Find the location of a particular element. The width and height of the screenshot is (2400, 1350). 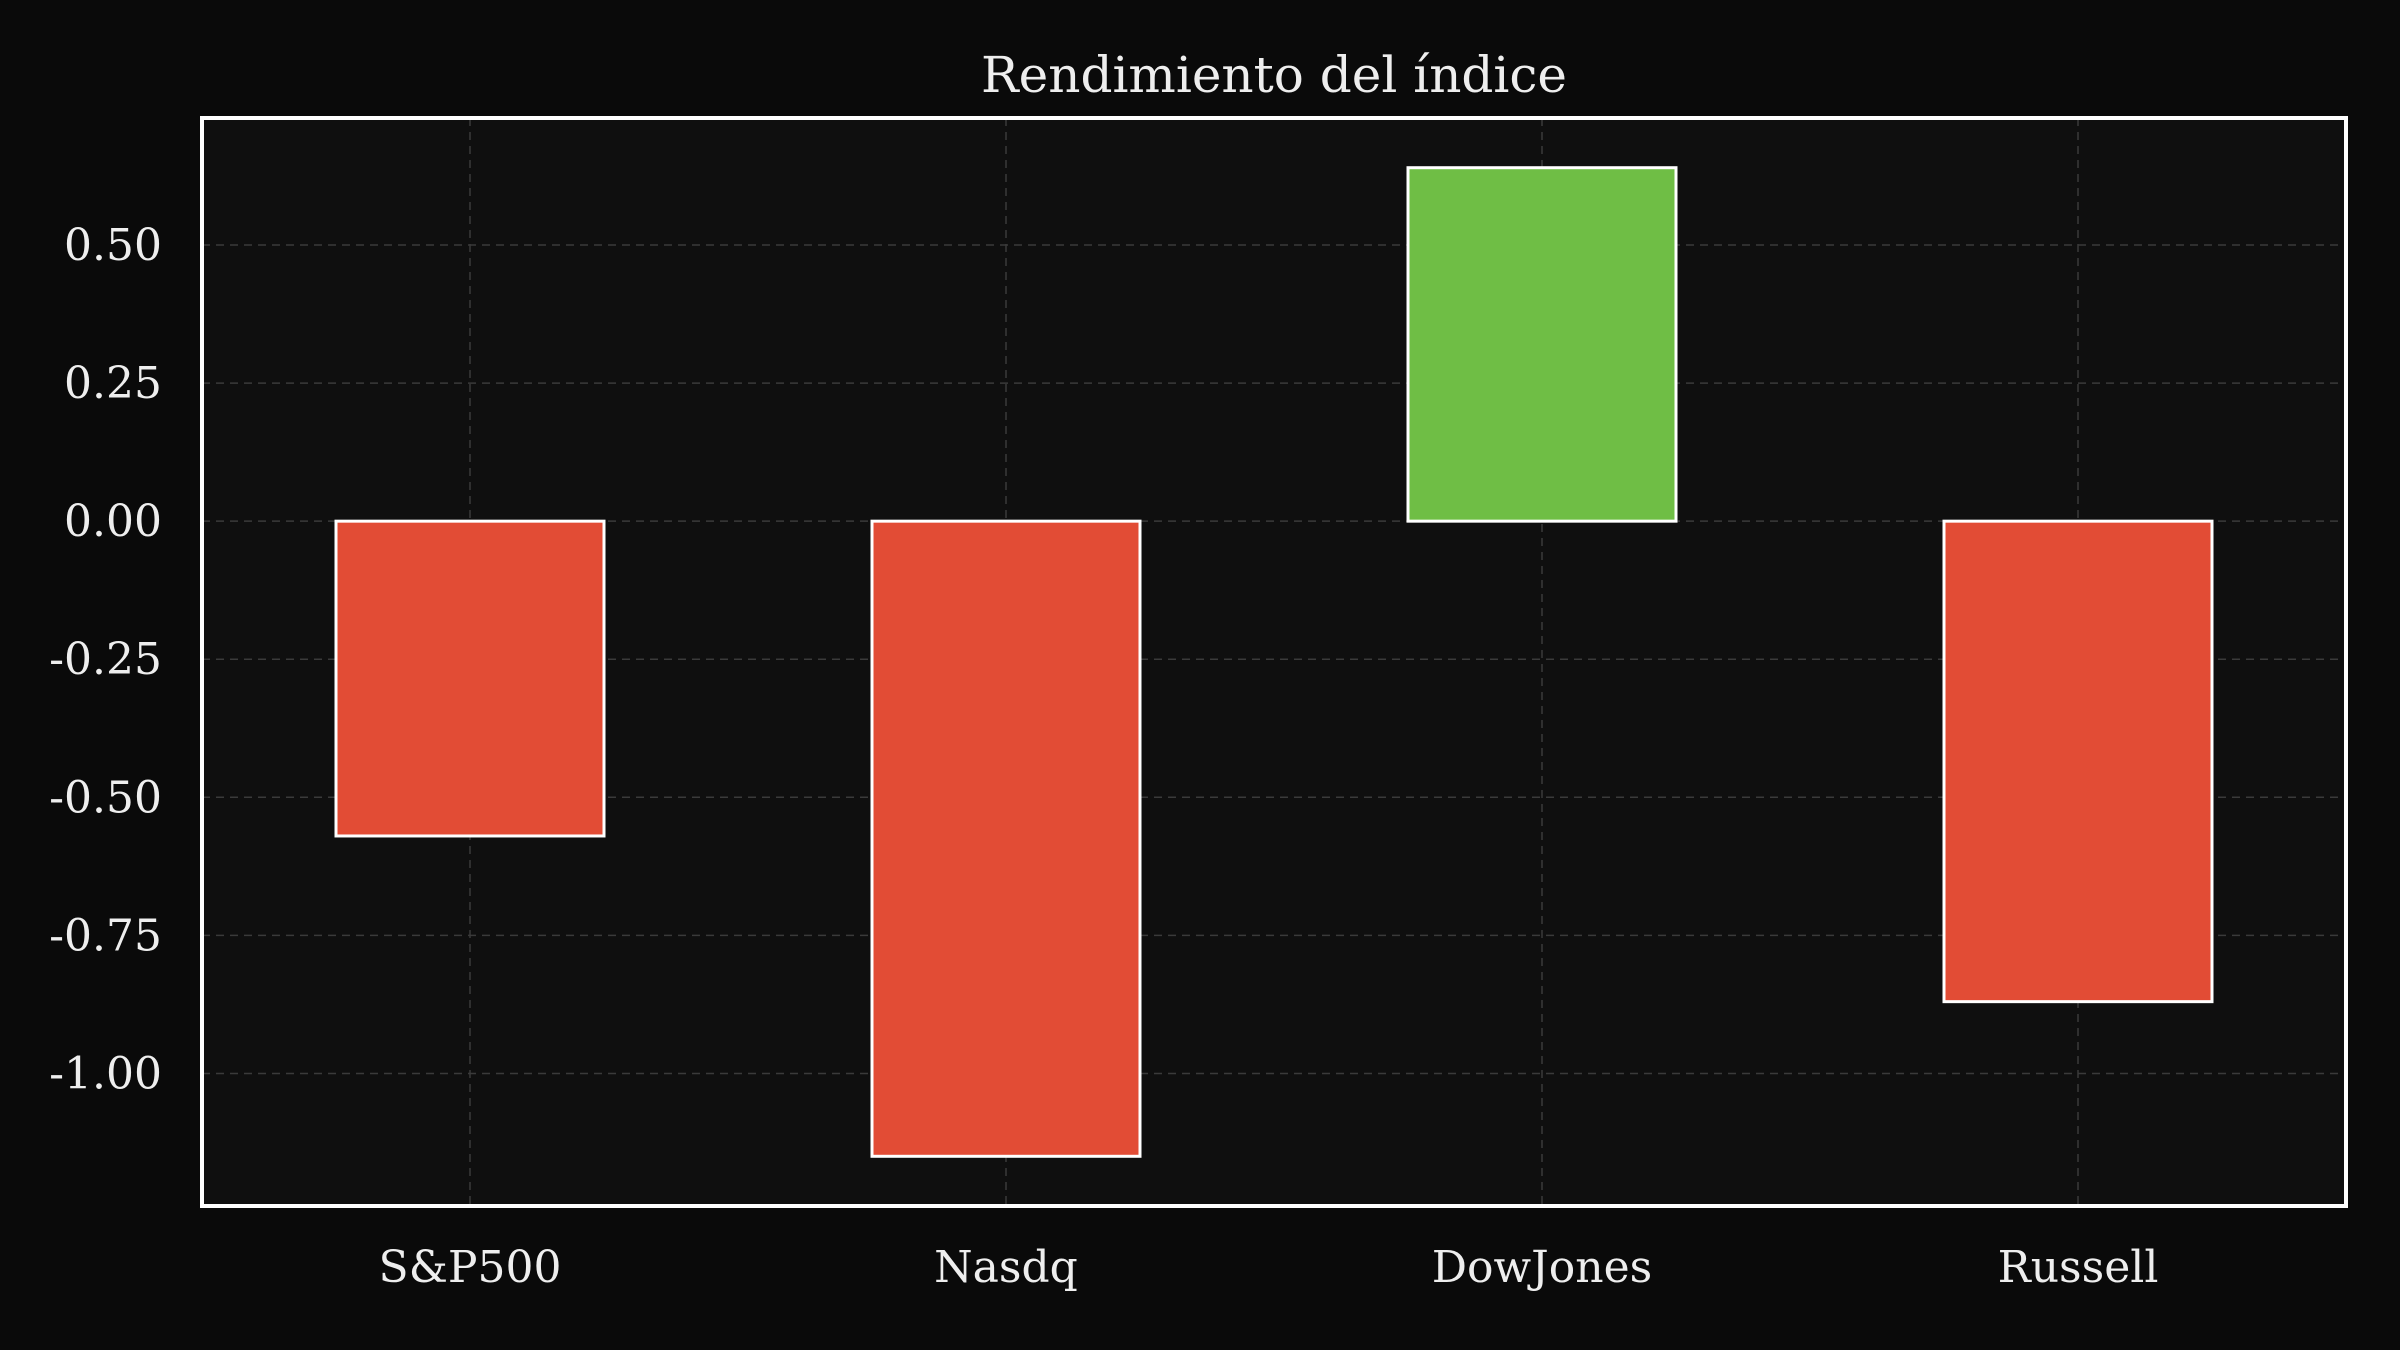

chart-title: Rendimiento del índice is located at coordinates (1274, 75).